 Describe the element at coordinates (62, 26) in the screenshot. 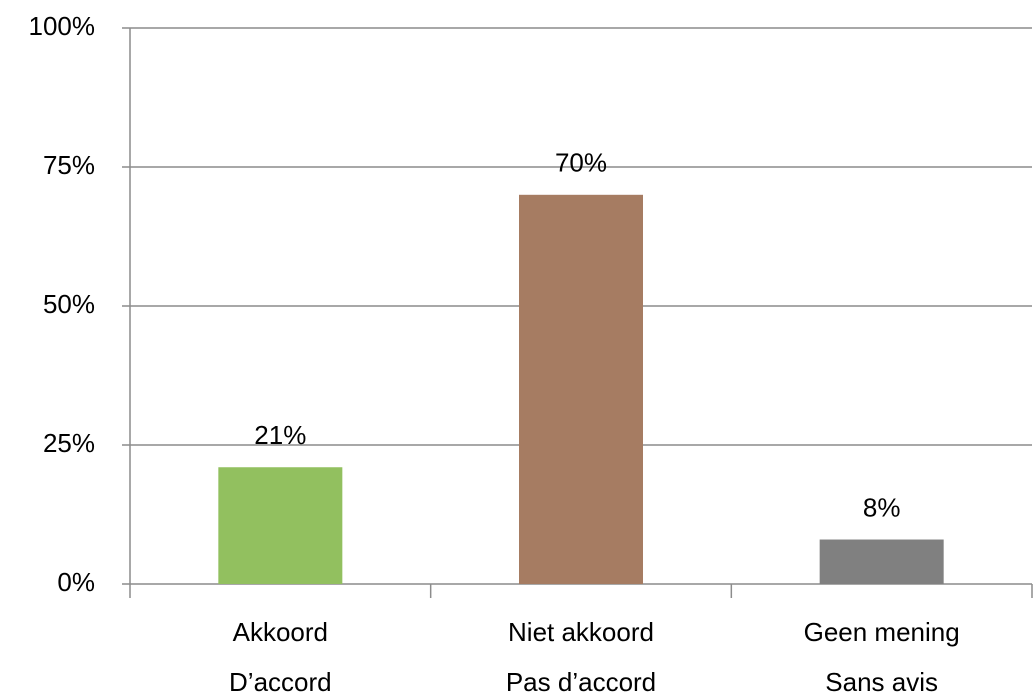

I see `y-tick-label: 100%` at that location.